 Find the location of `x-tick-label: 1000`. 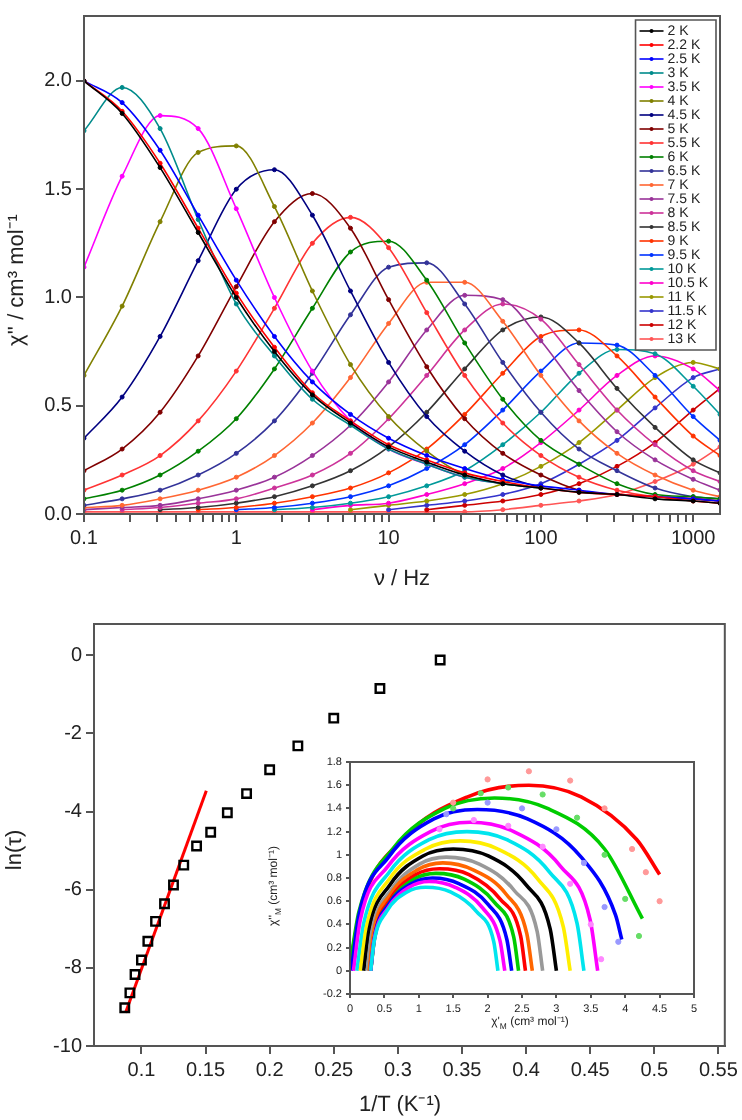

x-tick-label: 1000 is located at coordinates (693, 538).